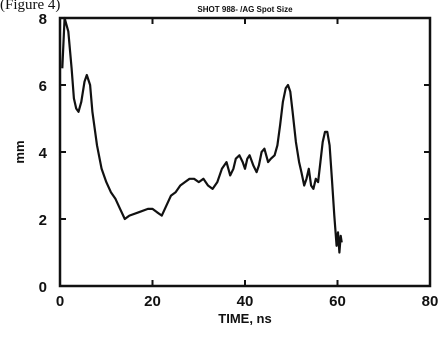 The image size is (444, 346). I want to click on x-tick-label: 80, so click(430, 301).